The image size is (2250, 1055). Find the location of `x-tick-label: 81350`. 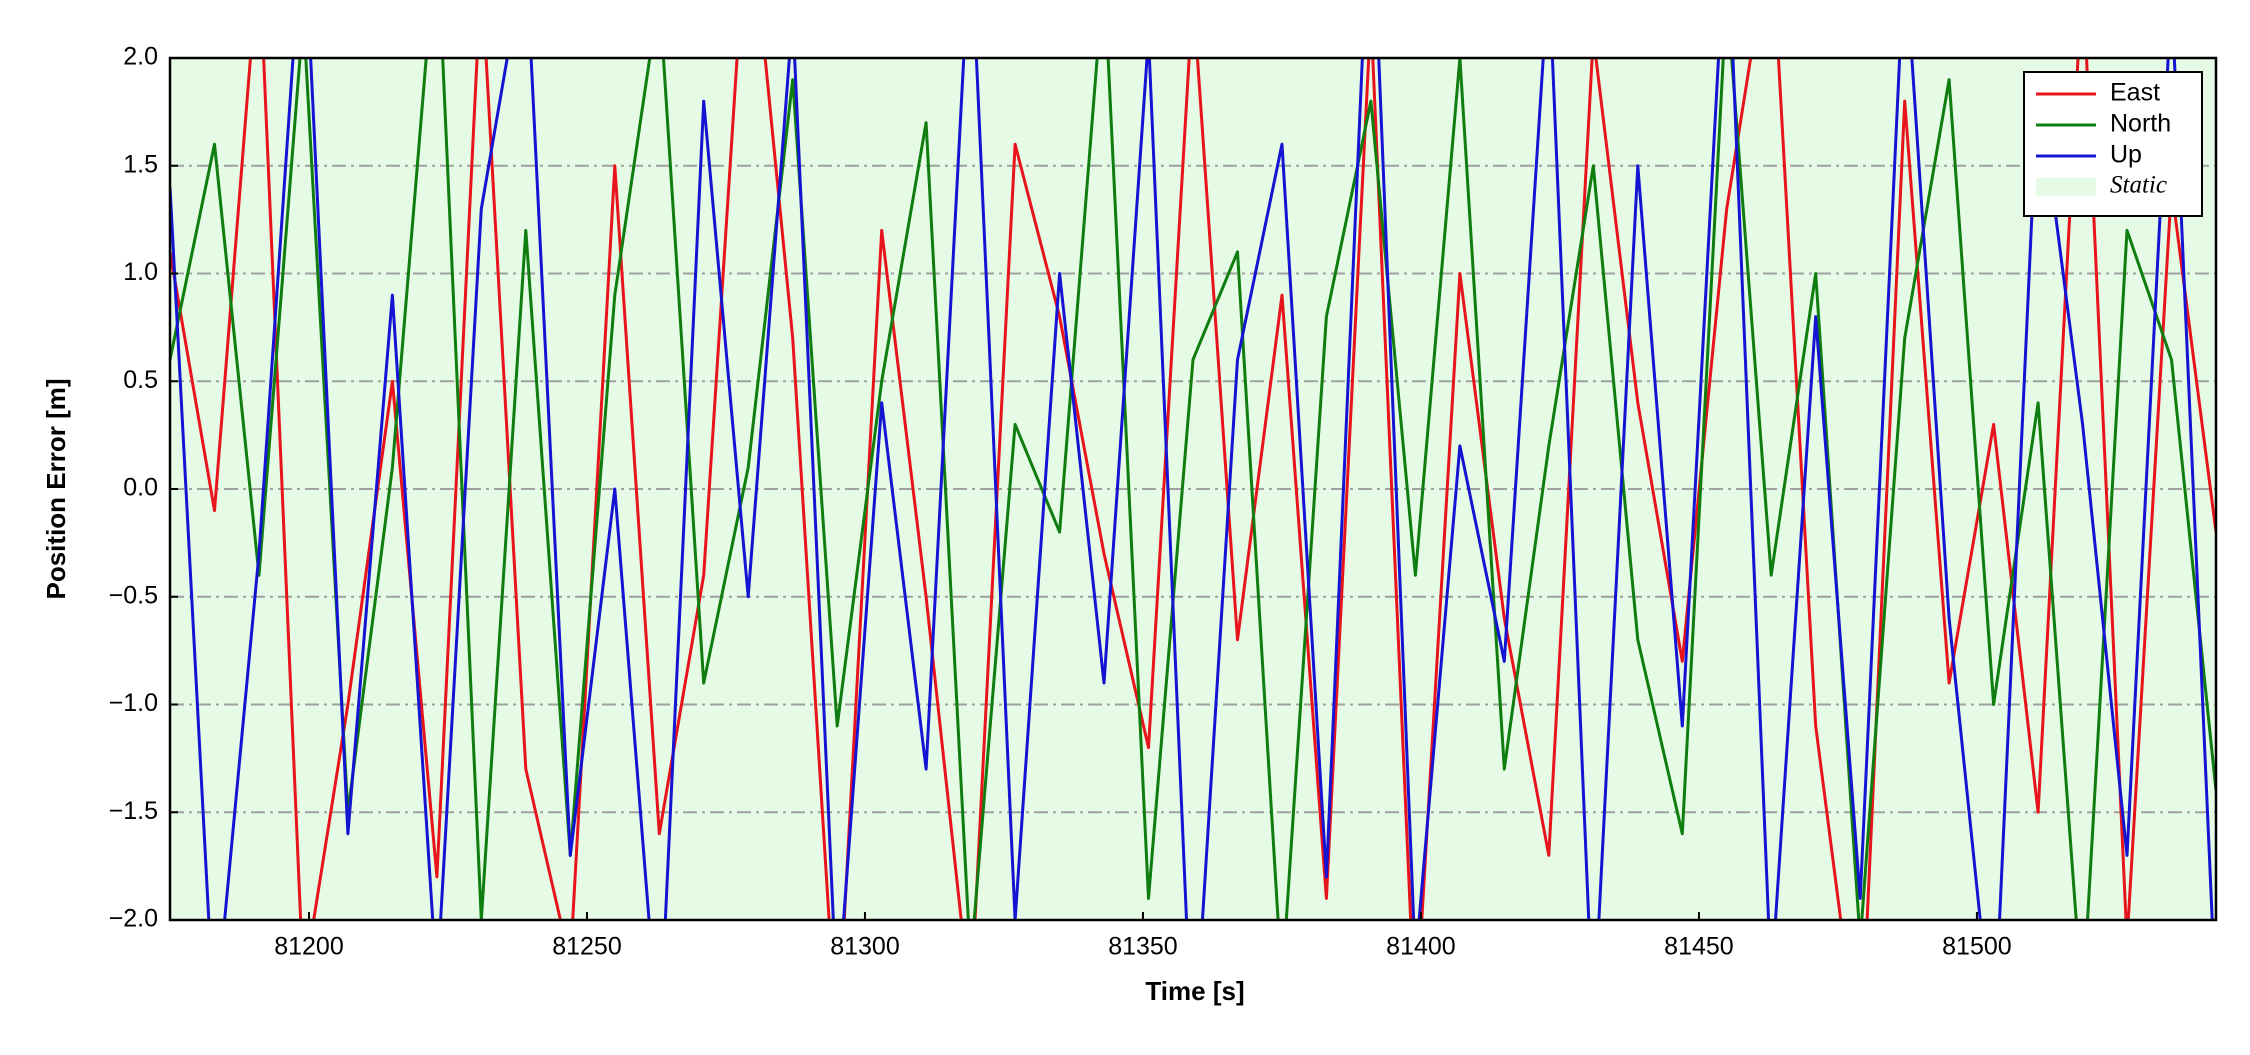

x-tick-label: 81350 is located at coordinates (1143, 947).